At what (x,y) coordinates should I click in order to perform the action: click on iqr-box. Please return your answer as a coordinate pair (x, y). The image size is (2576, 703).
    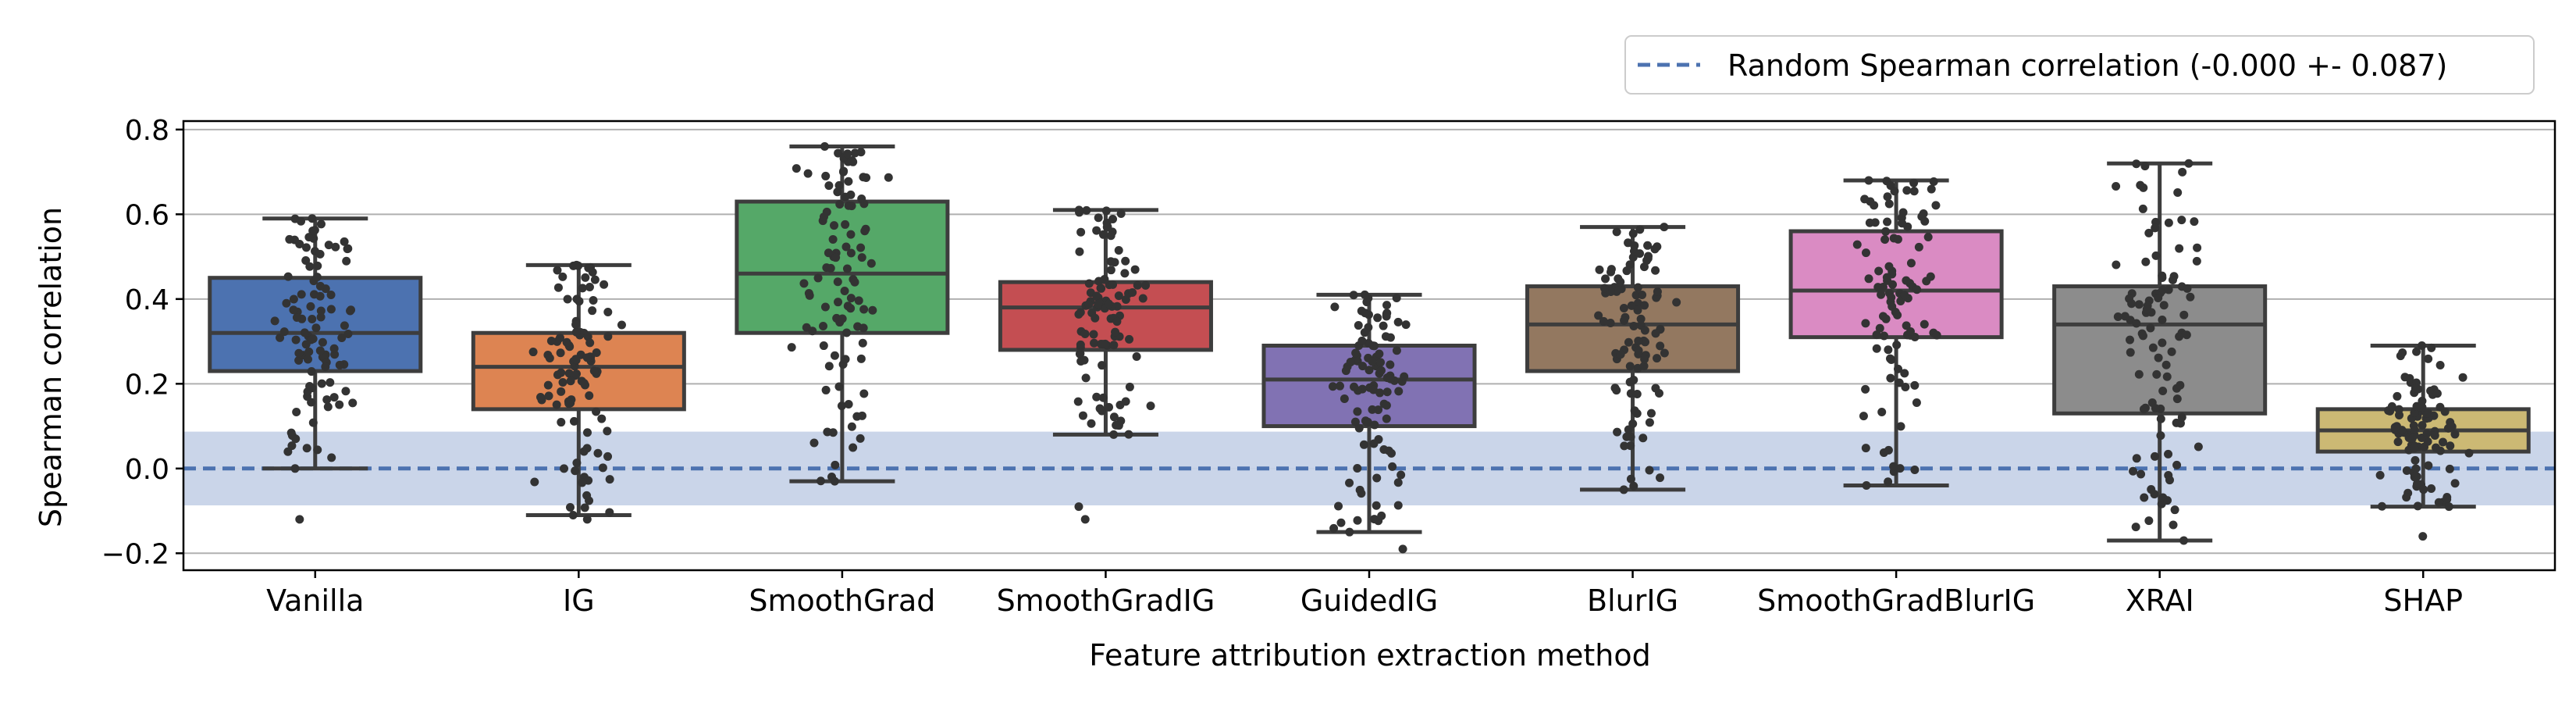
    Looking at the image, I should click on (1896, 284).